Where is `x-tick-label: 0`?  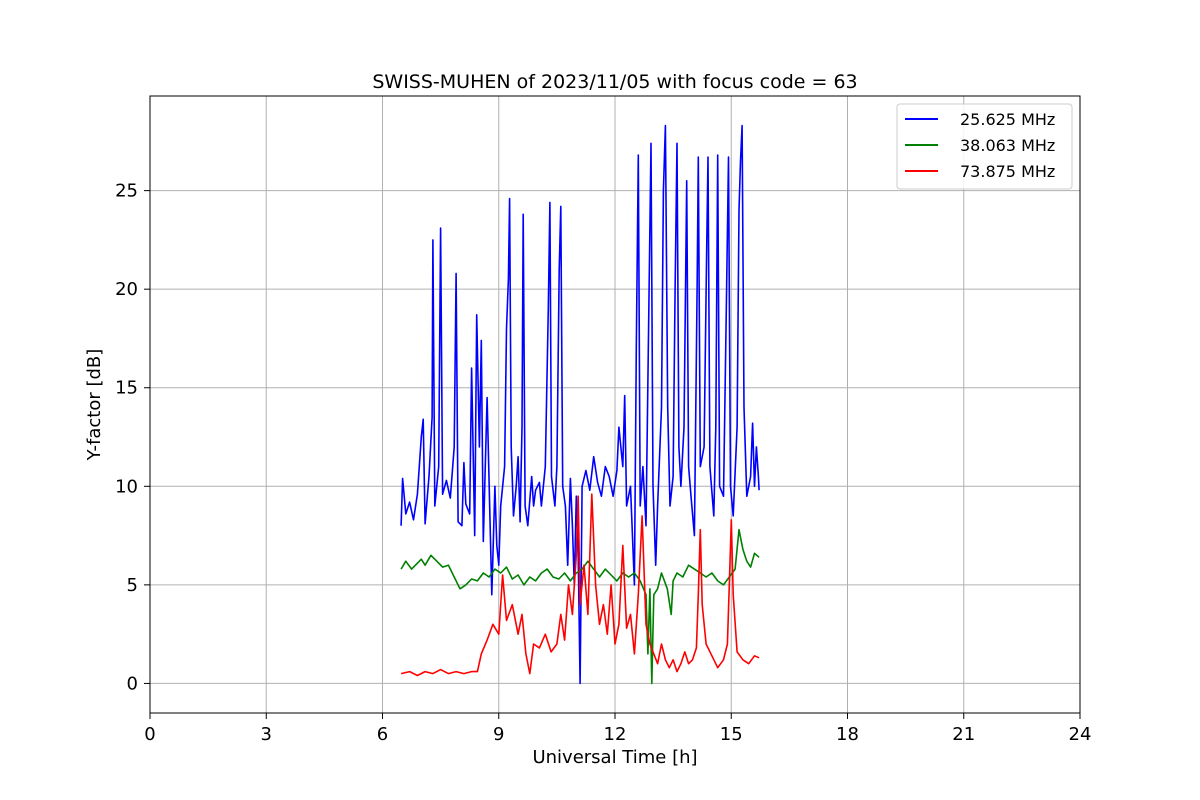
x-tick-label: 0 is located at coordinates (149, 734).